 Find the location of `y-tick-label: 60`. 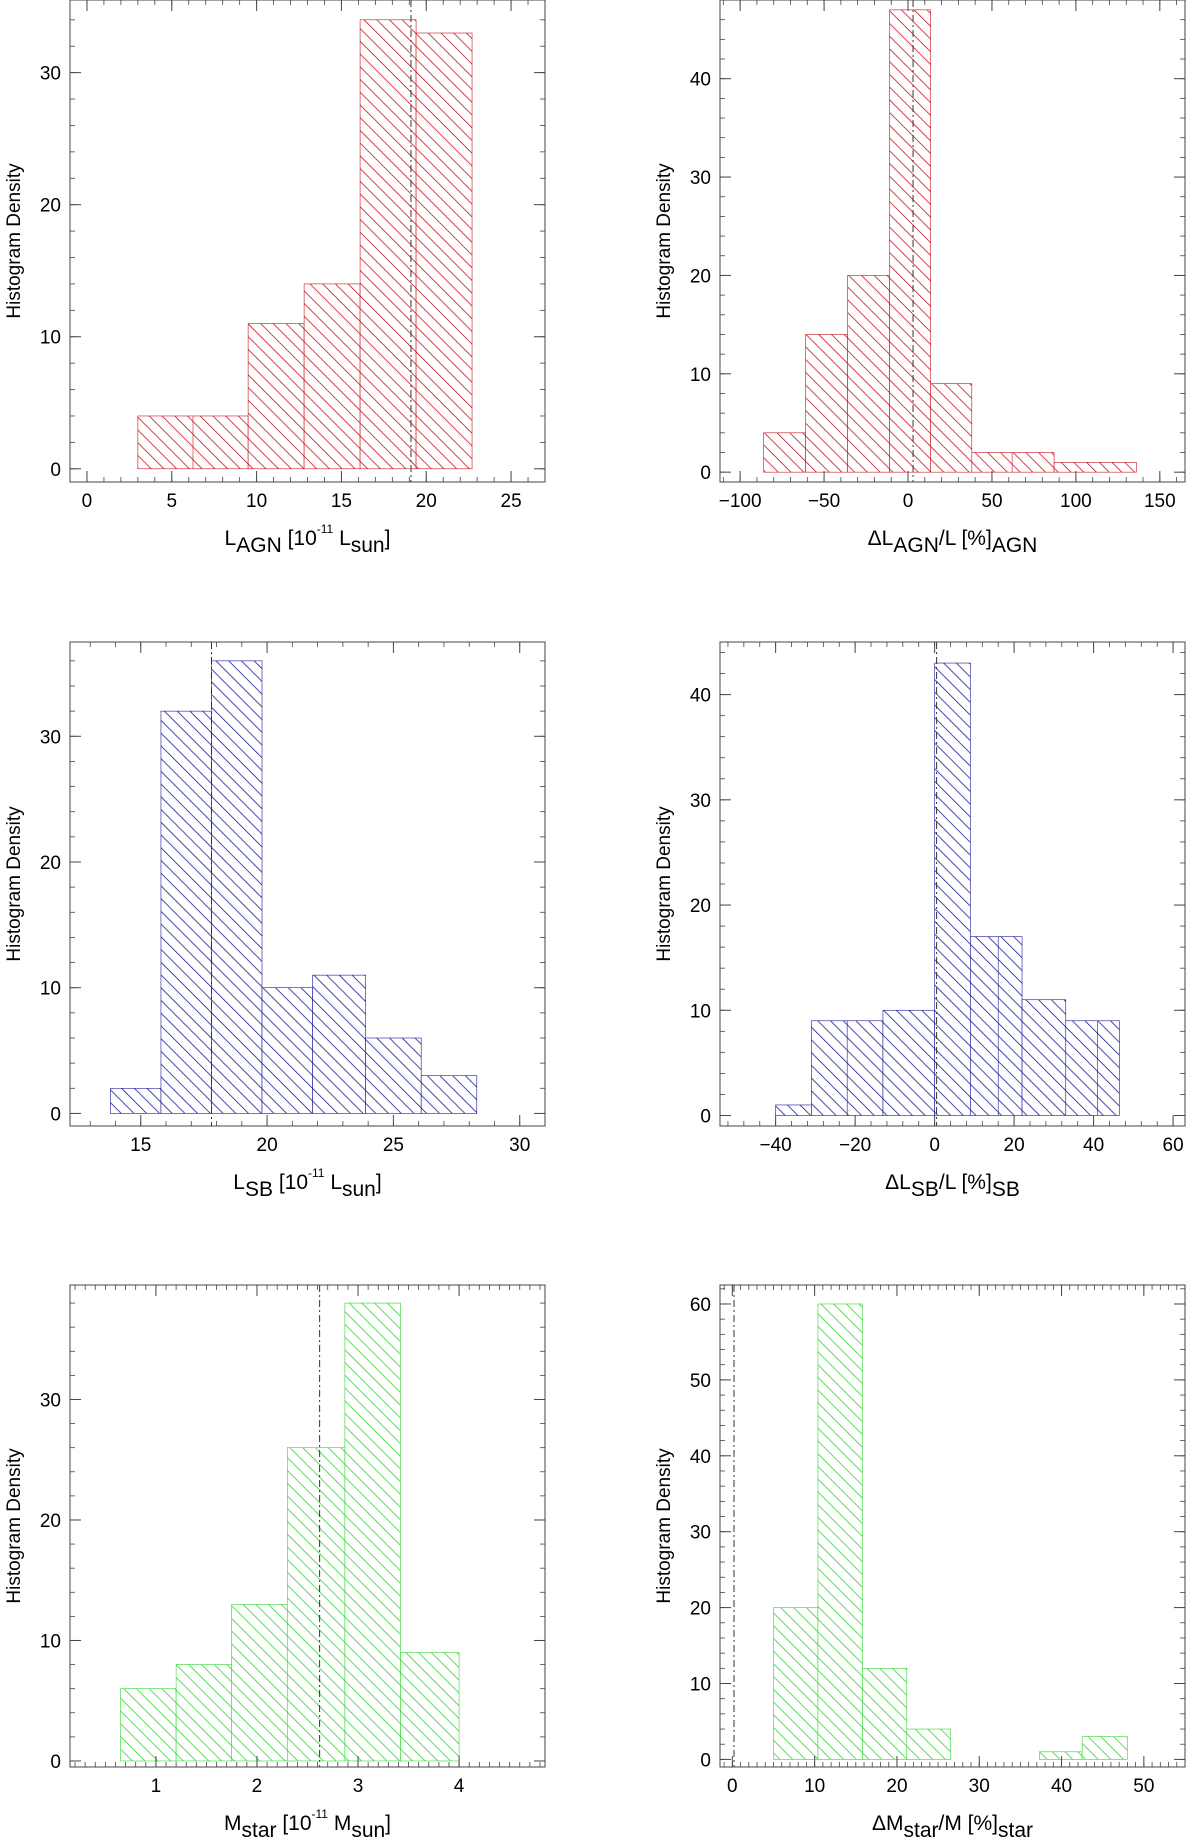

y-tick-label: 60 is located at coordinates (700, 1305).